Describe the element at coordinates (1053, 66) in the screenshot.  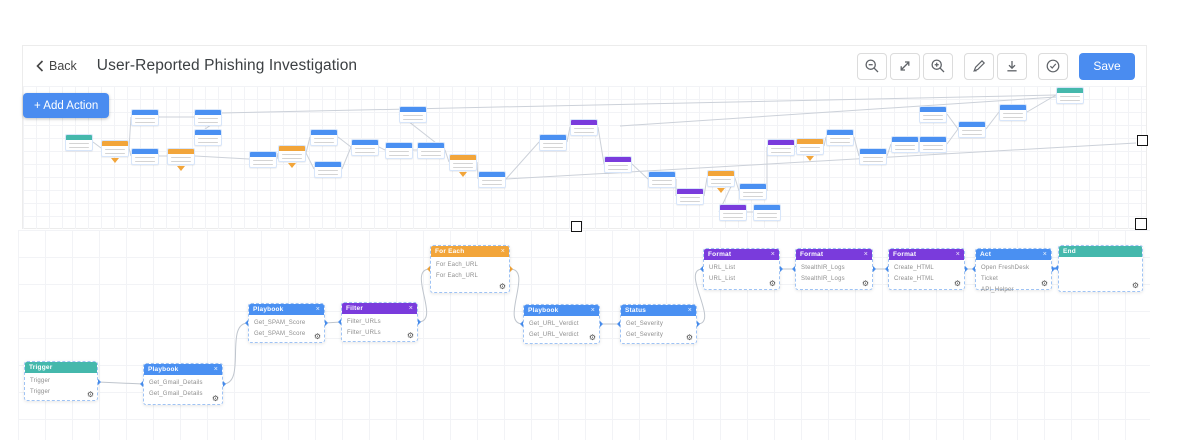
I see `validate-button` at that location.